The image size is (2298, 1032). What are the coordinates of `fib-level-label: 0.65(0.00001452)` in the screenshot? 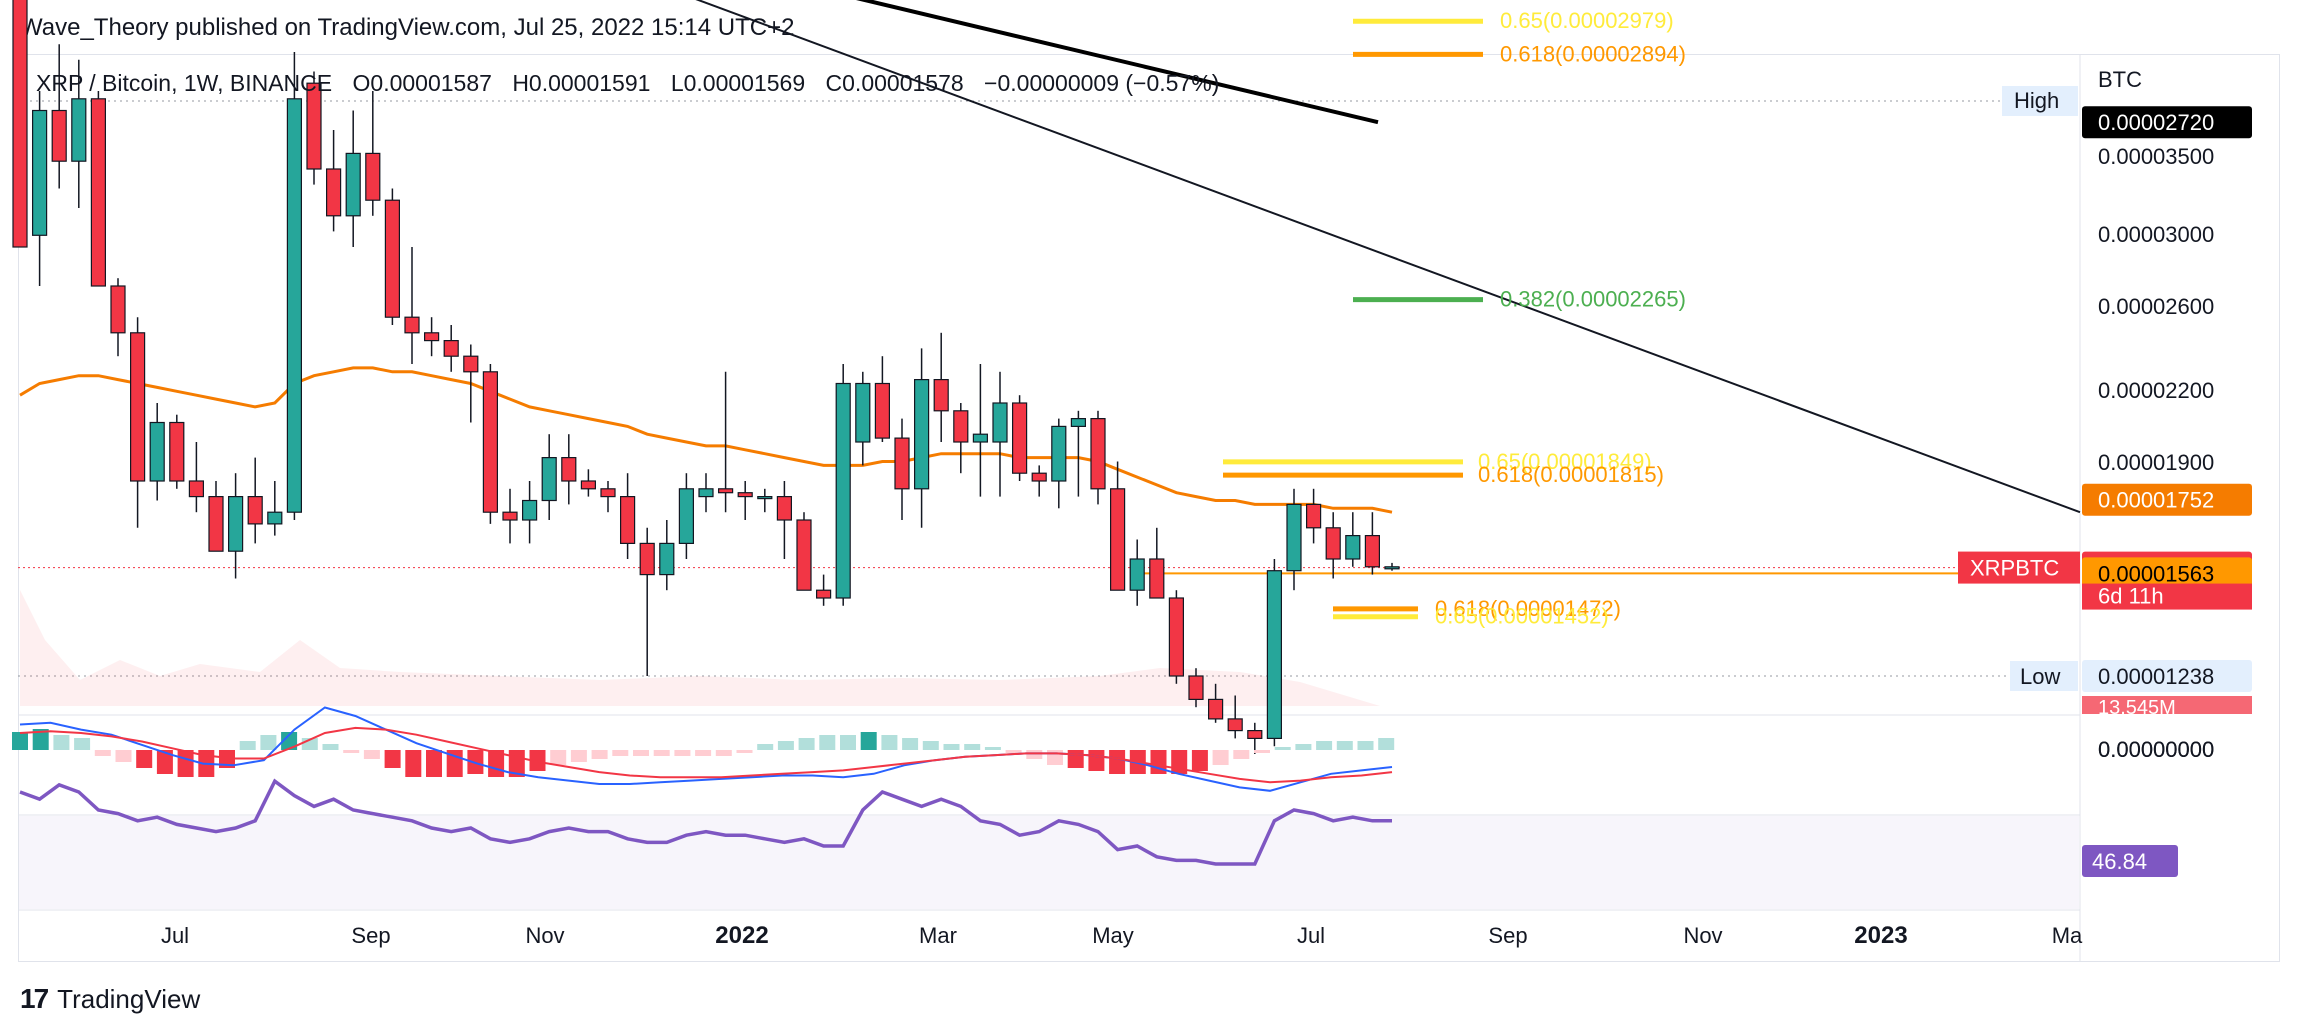 It's located at (1522, 616).